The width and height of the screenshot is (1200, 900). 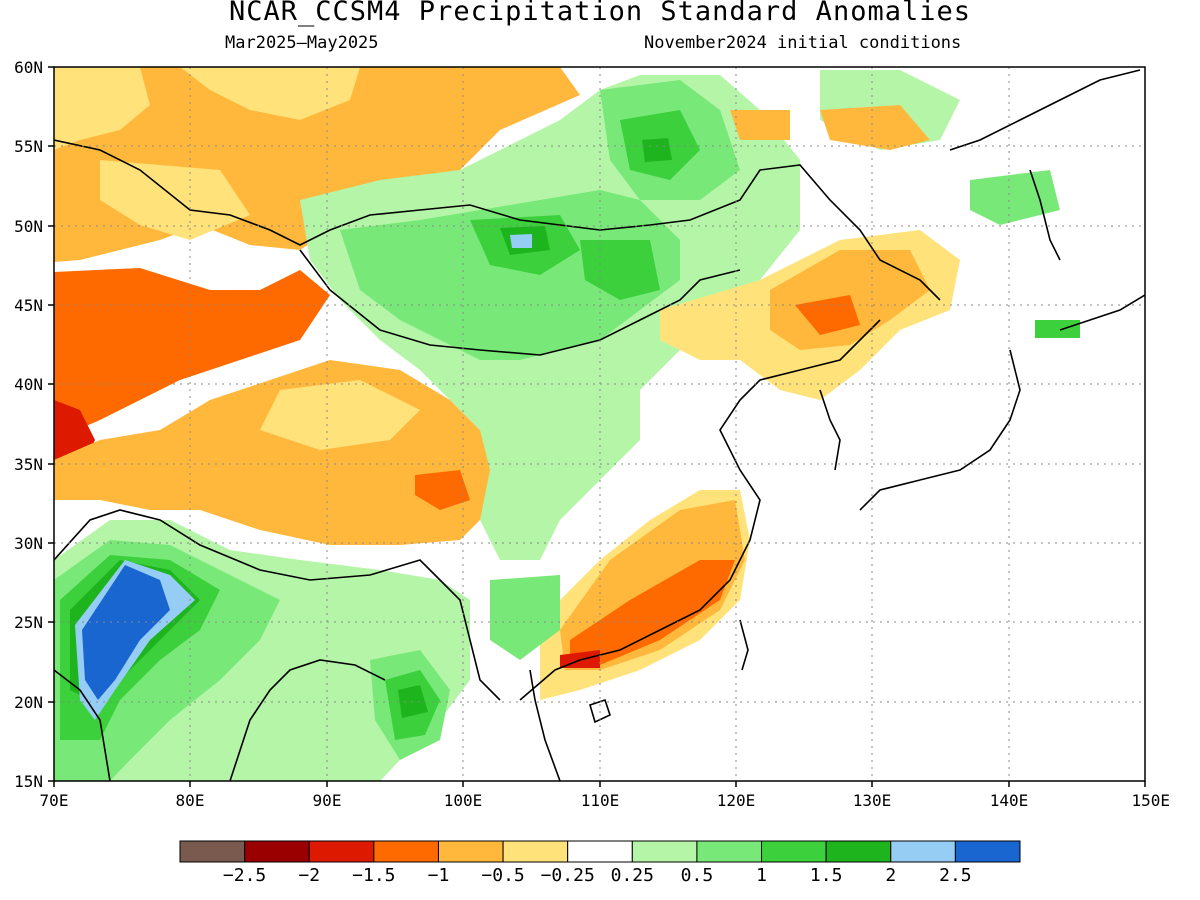 I want to click on lon-tick-label: 120E, so click(x=736, y=800).